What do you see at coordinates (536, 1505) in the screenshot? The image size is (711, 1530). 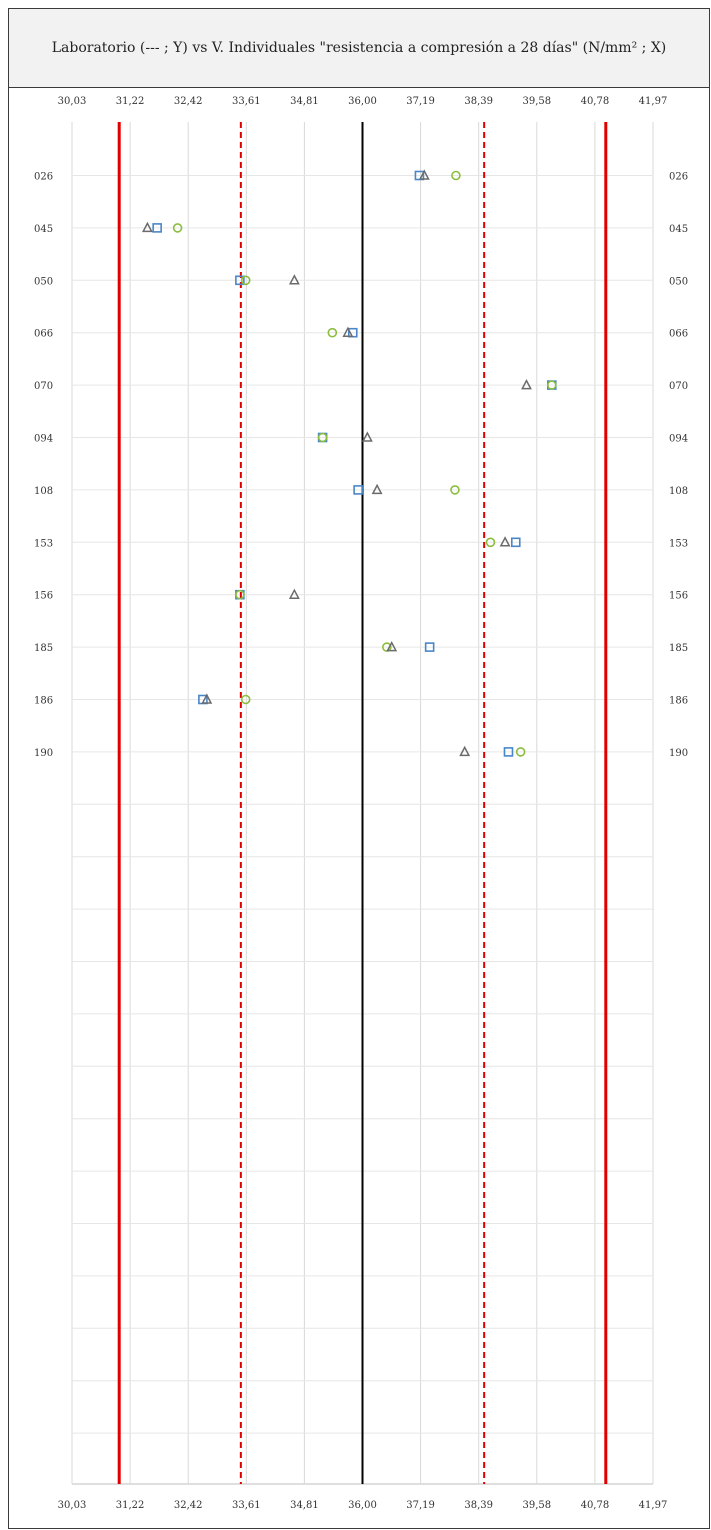 I see `x-tick-label-bottom: 39,58` at bounding box center [536, 1505].